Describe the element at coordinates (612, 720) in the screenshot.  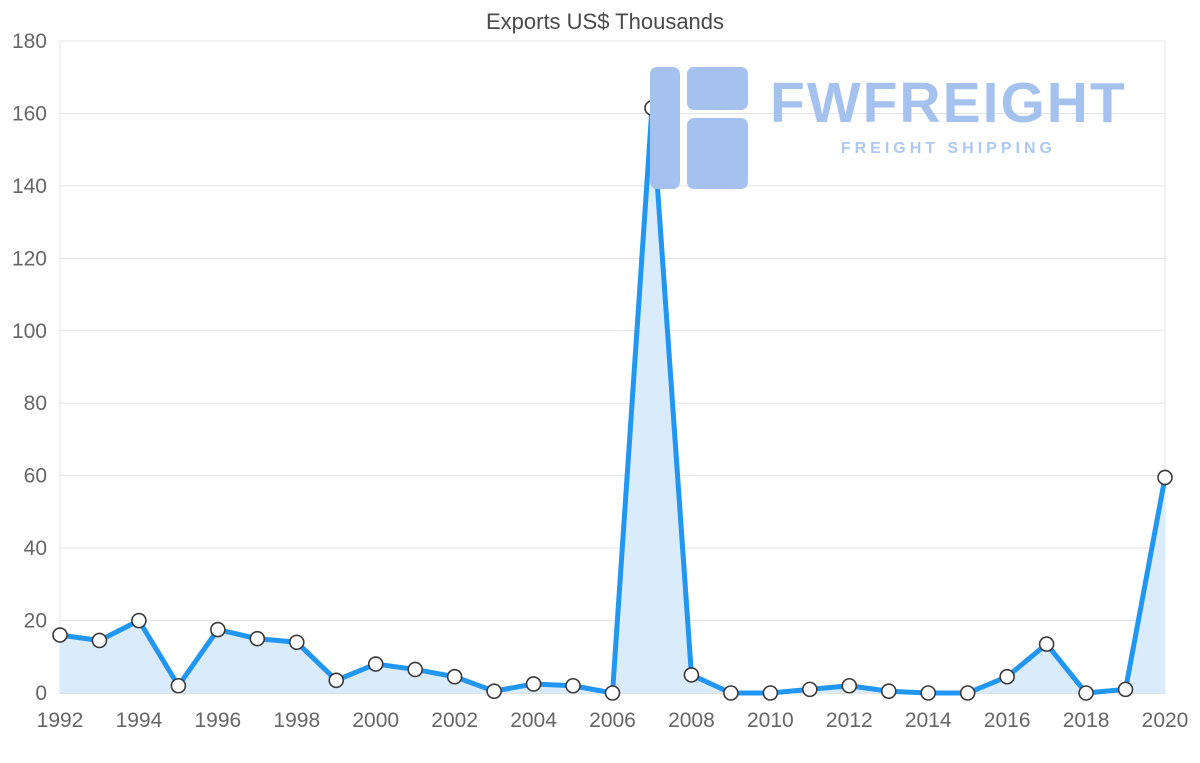
I see `x-axis-tick-label: 2006` at that location.